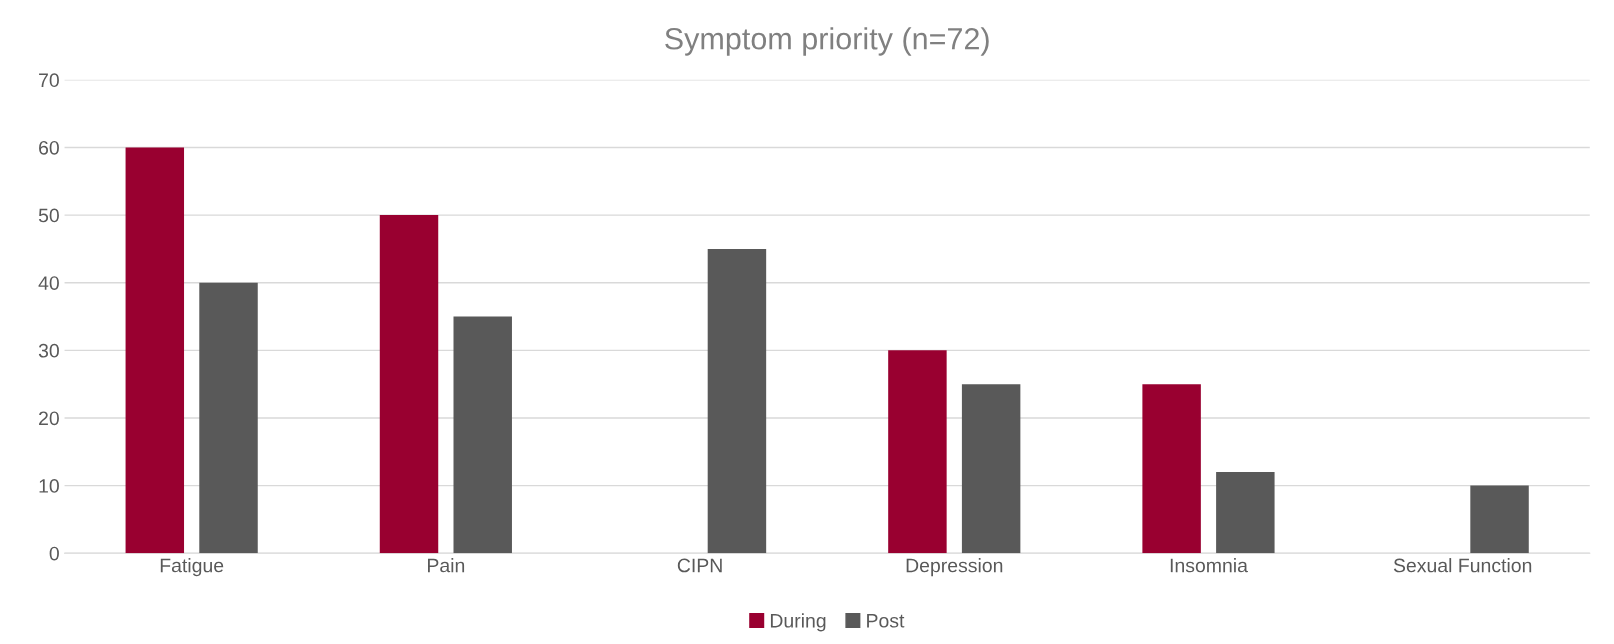 This screenshot has height=644, width=1614. I want to click on x-tick-label: CIPN, so click(699, 565).